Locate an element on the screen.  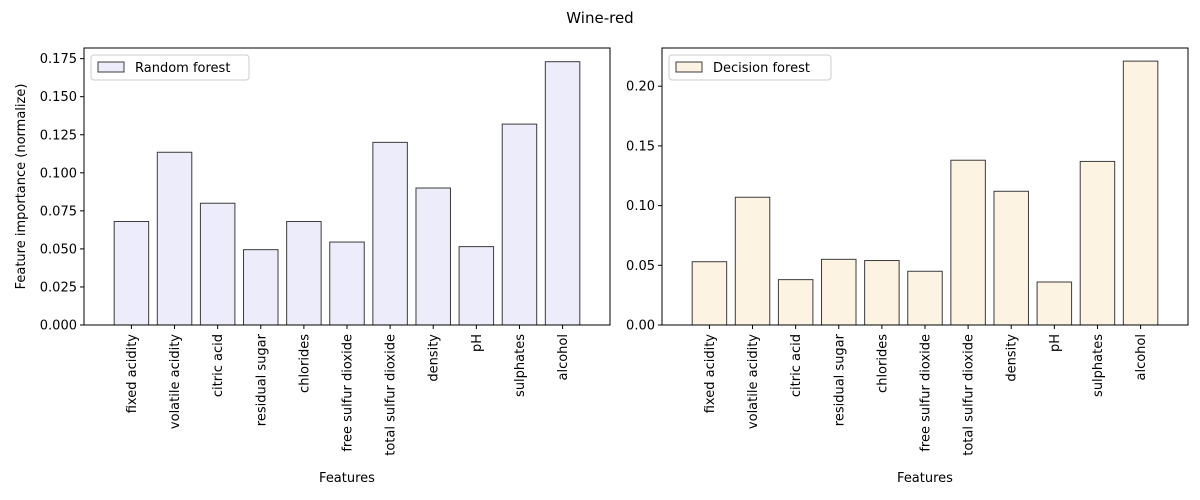
legend: Random forest is located at coordinates (170, 67).